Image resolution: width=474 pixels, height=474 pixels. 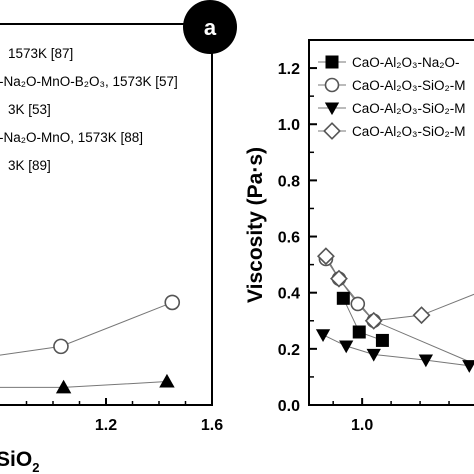 I want to click on right-legend-label: CaO-Al₂O₃-Na₂O-, so click(x=406, y=62).